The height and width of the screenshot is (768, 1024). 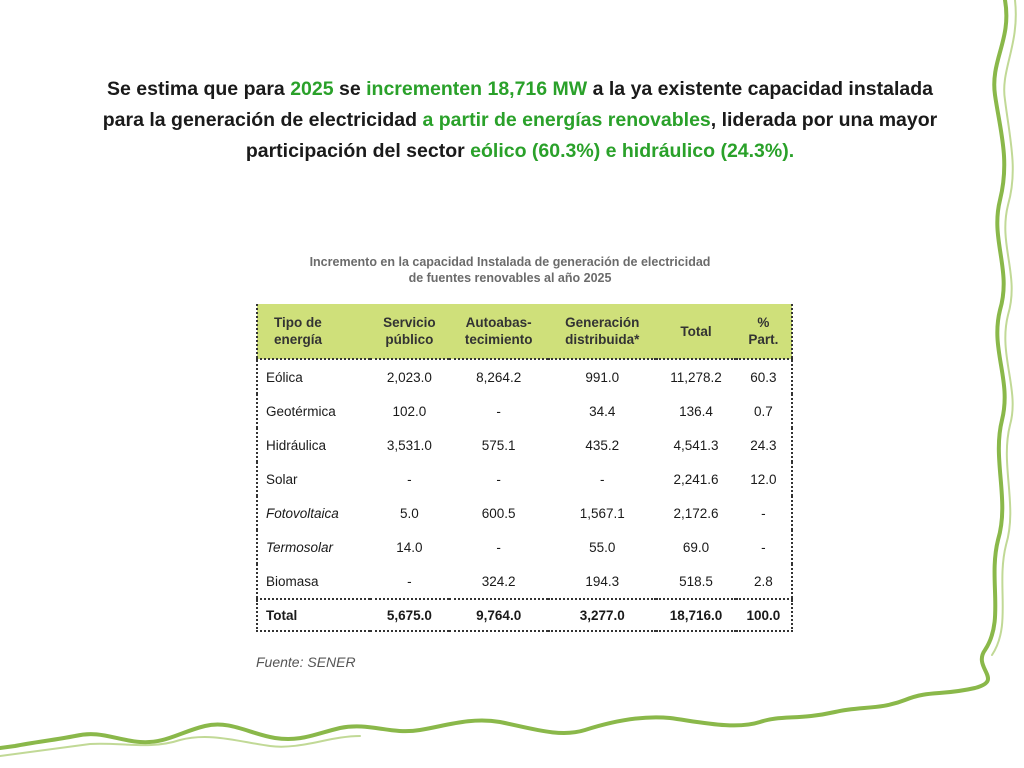 I want to click on cell-tipo: Biomasa, so click(x=292, y=581).